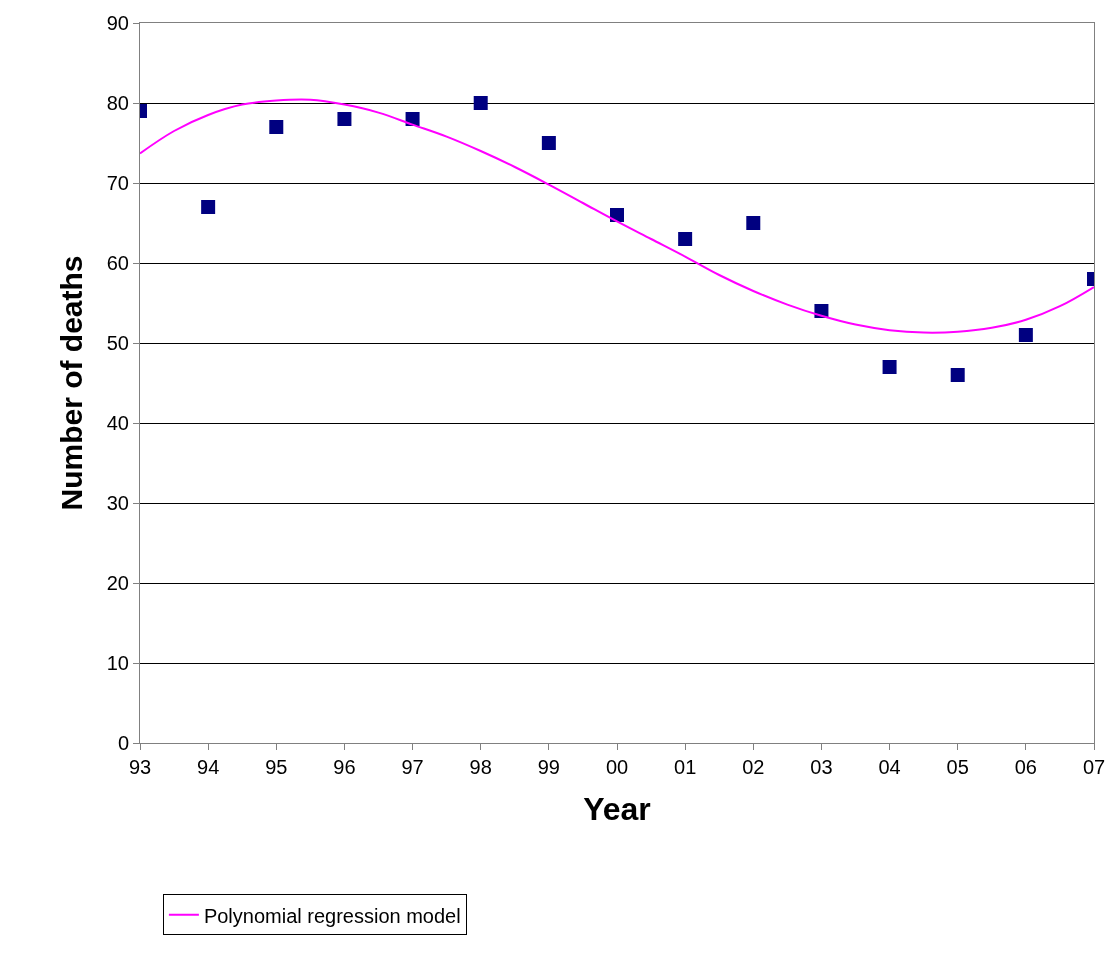 The image size is (1117, 975). What do you see at coordinates (117, 503) in the screenshot?
I see `y-tick-label: 30` at bounding box center [117, 503].